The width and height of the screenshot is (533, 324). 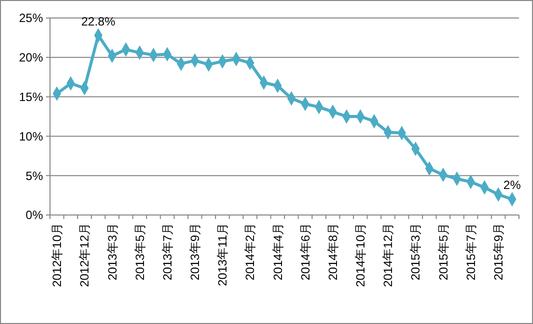 I want to click on x-tick-label: 2014年12月, so click(x=388, y=255).